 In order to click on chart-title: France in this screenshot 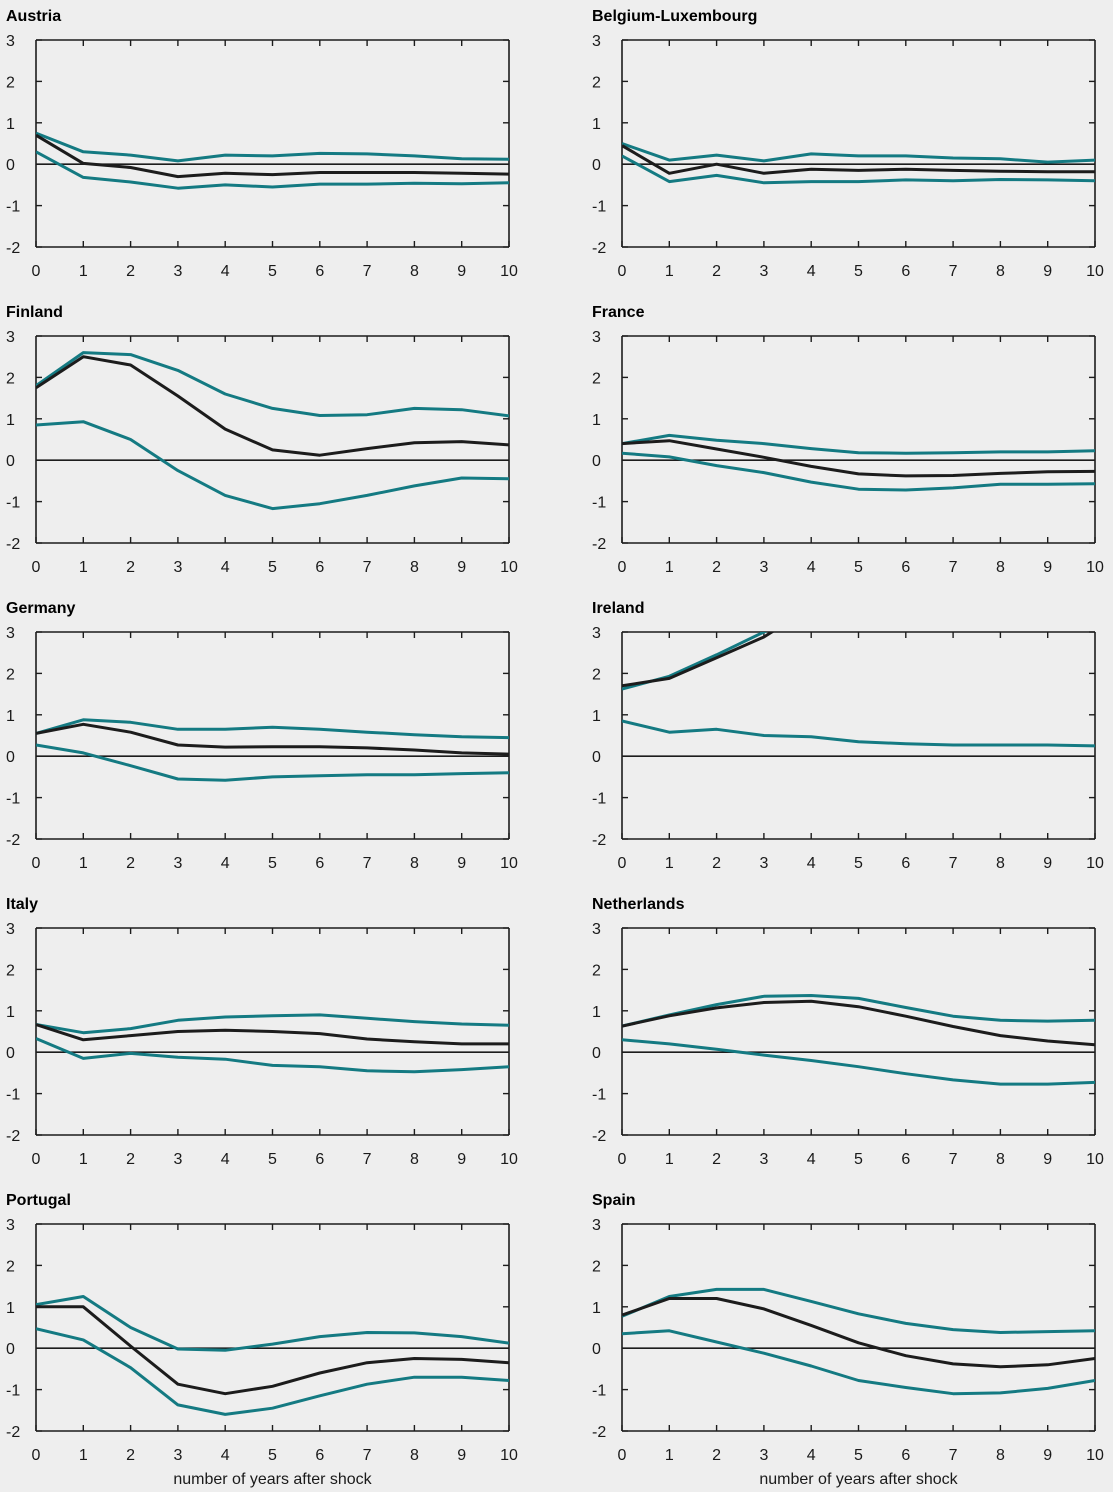, I will do `click(618, 312)`.